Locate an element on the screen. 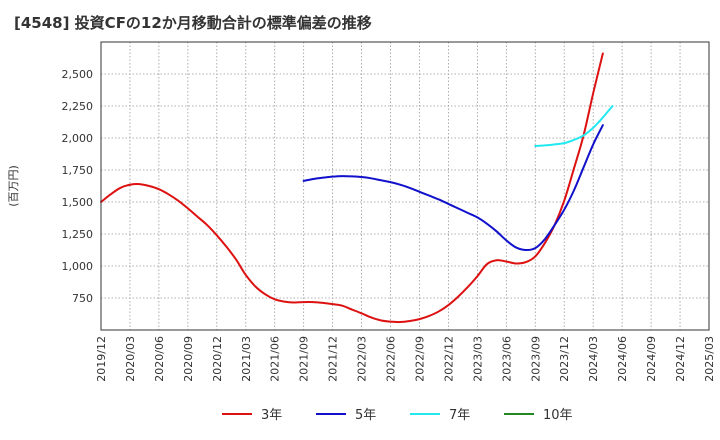 This screenshot has height=440, width=720. x-tick-label: 2022/06 is located at coordinates (391, 359).